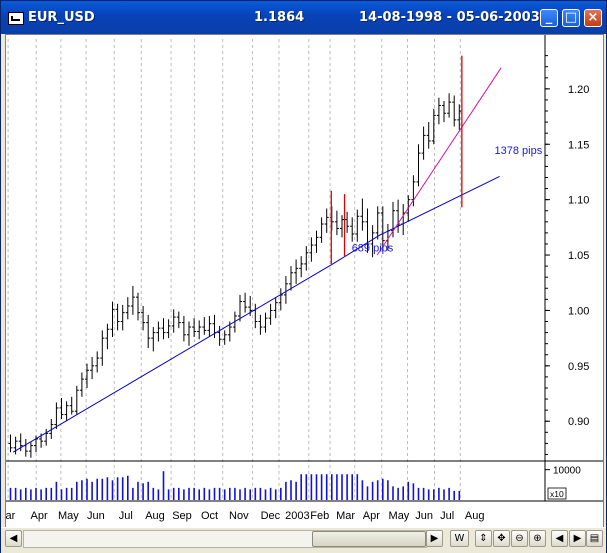 This screenshot has height=553, width=607. Describe the element at coordinates (594, 538) in the screenshot. I see `window-menu-icon: ▤` at that location.